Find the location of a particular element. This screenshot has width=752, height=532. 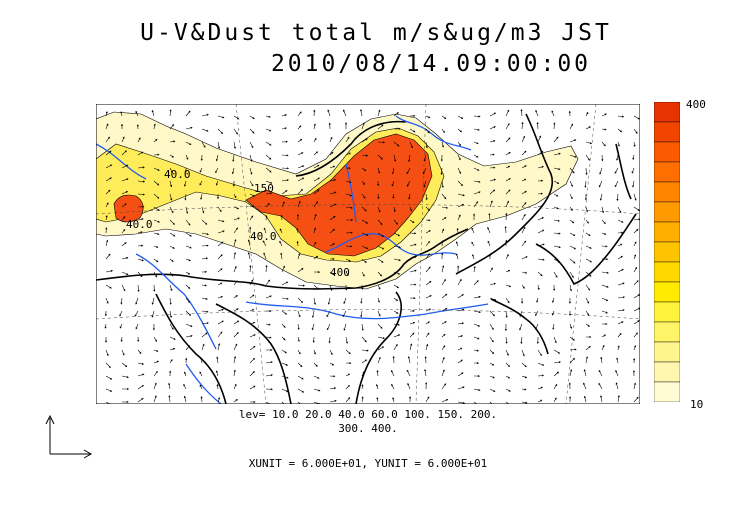

dust-region-high is located at coordinates (339, 195).